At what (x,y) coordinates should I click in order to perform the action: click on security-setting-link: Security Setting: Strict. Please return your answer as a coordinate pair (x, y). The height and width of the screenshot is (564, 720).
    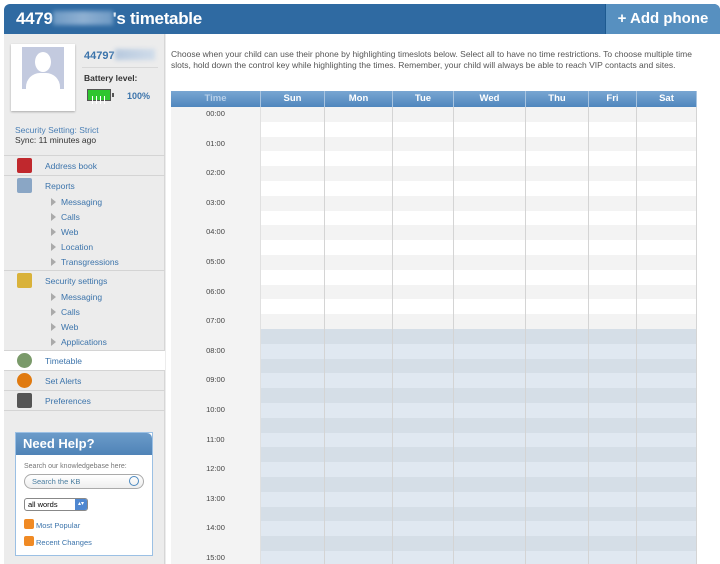
    Looking at the image, I should click on (57, 130).